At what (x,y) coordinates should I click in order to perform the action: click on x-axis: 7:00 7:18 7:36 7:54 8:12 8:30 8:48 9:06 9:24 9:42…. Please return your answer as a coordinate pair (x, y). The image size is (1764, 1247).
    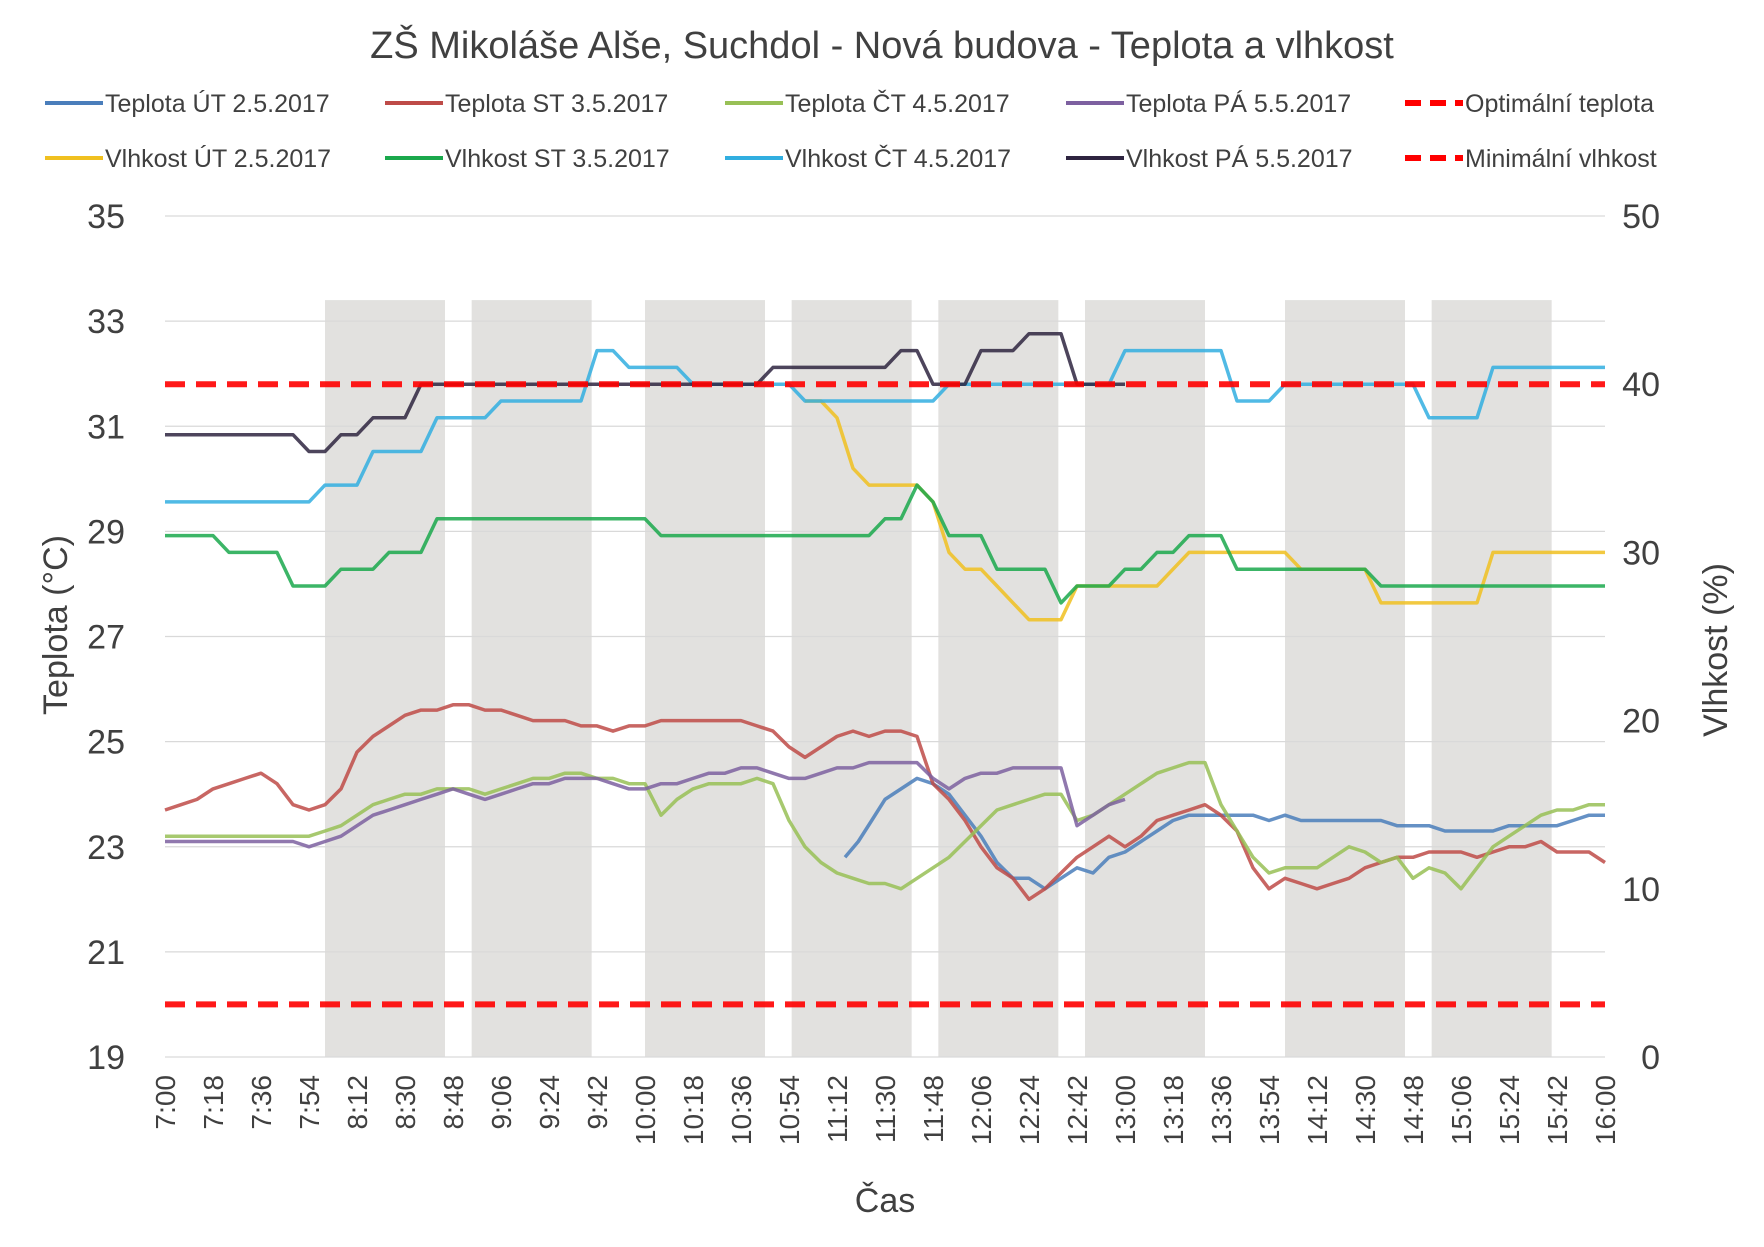
    Looking at the image, I should click on (885, 1110).